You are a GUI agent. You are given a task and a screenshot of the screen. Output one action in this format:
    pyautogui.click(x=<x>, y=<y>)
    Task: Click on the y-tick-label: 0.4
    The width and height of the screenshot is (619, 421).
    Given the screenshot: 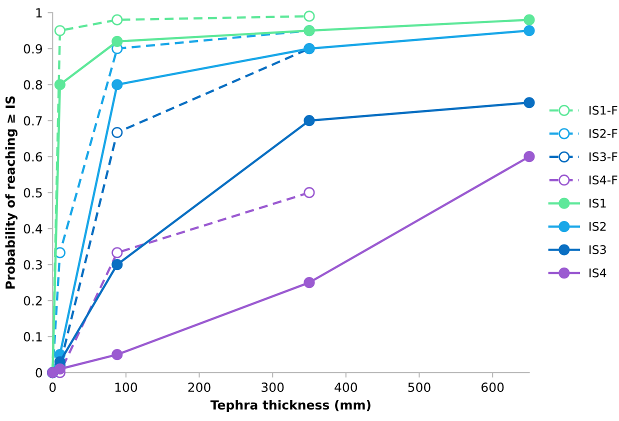 What is the action you would take?
    pyautogui.click(x=33, y=229)
    